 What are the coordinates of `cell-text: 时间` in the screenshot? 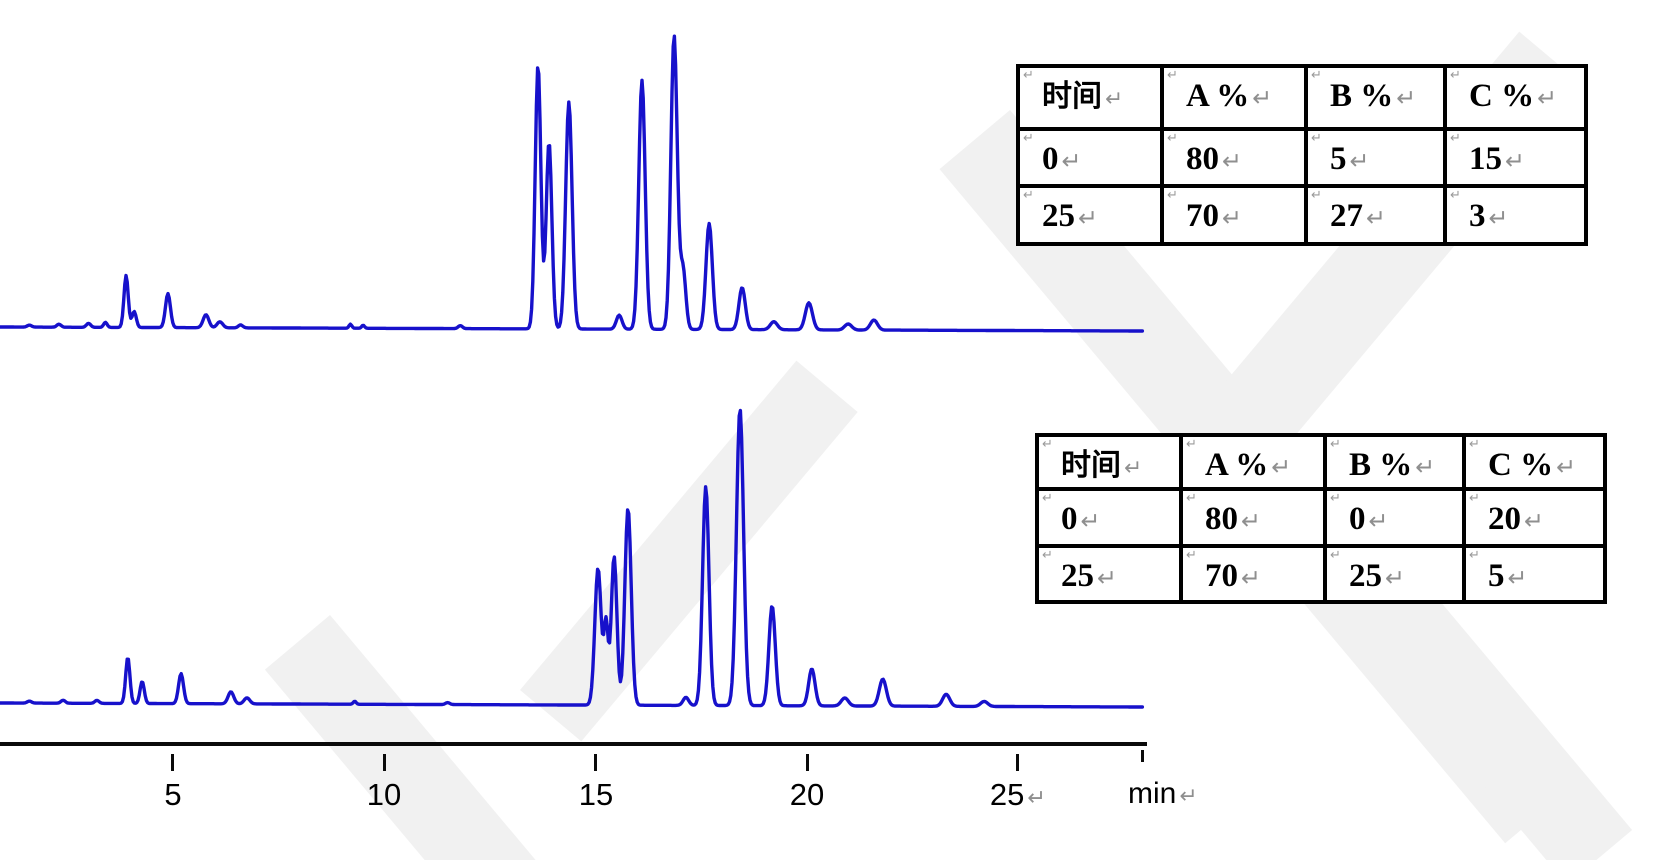 It's located at (1072, 96).